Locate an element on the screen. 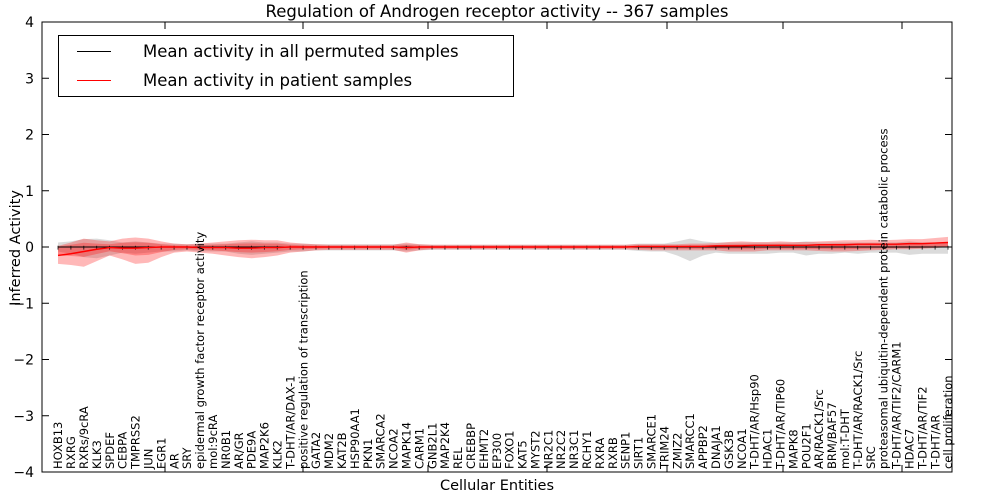 The image size is (1000, 500). x-category-label: NR3C1 is located at coordinates (574, 449).